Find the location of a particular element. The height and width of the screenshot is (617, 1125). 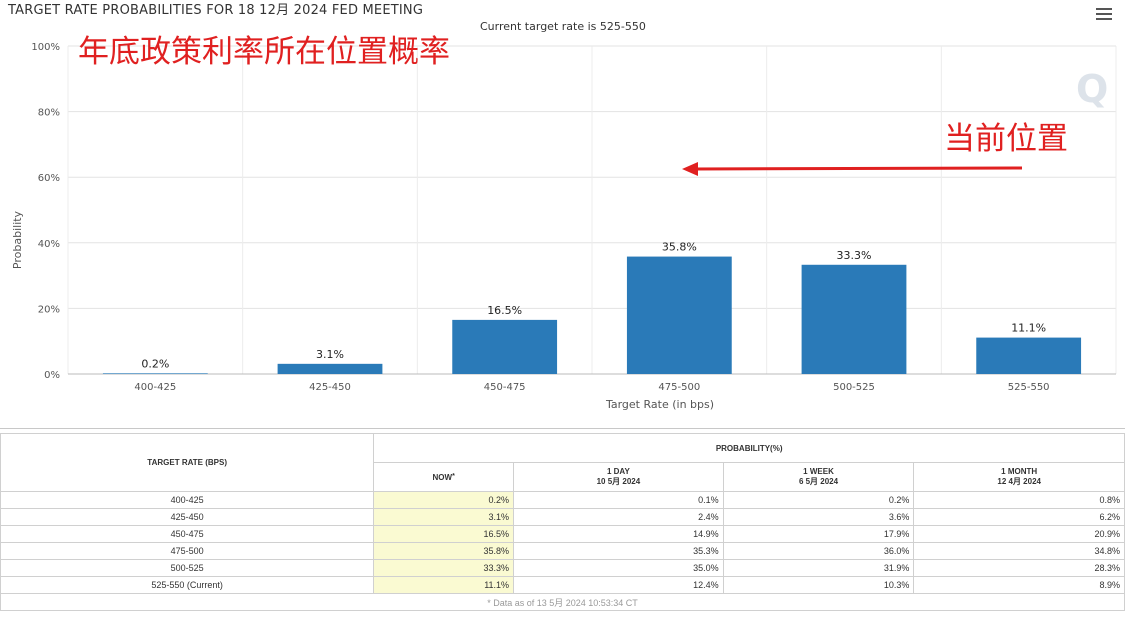

month-cell: 8.9% is located at coordinates (1019, 585).